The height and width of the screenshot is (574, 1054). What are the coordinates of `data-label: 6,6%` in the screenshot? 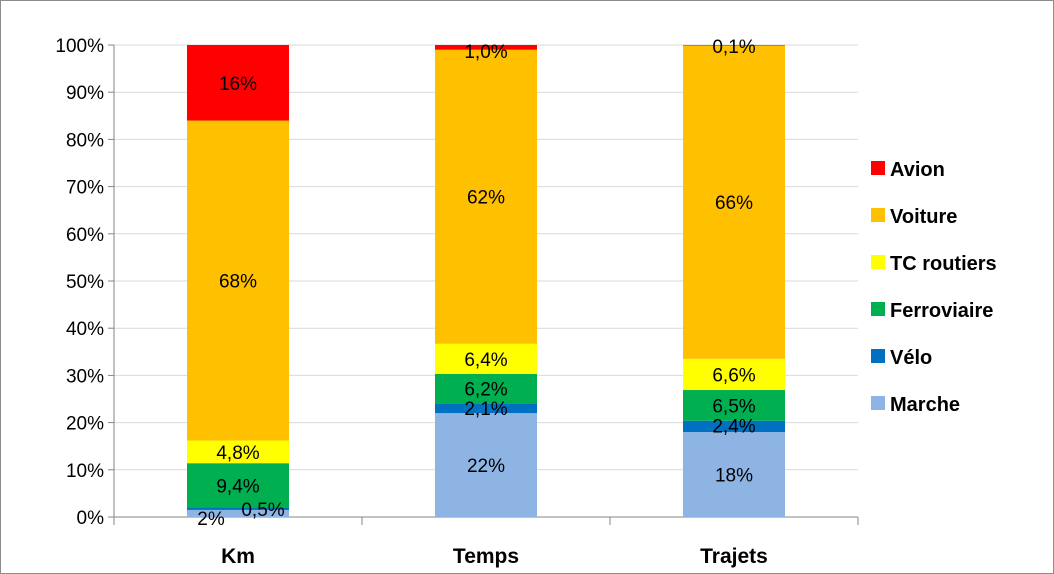 It's located at (733, 375).